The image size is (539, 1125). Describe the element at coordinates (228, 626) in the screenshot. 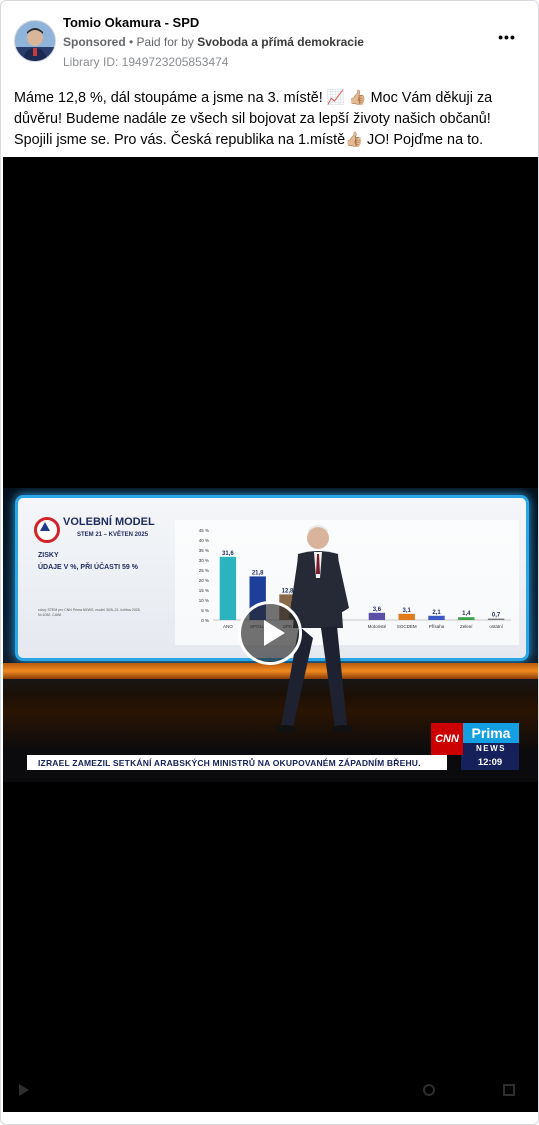

I see `category-label: ANO` at that location.